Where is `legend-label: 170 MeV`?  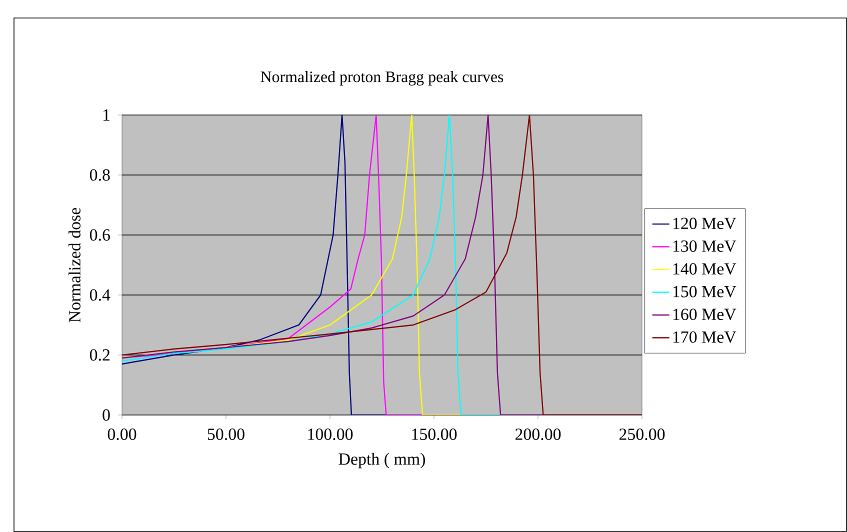 legend-label: 170 MeV is located at coordinates (704, 337).